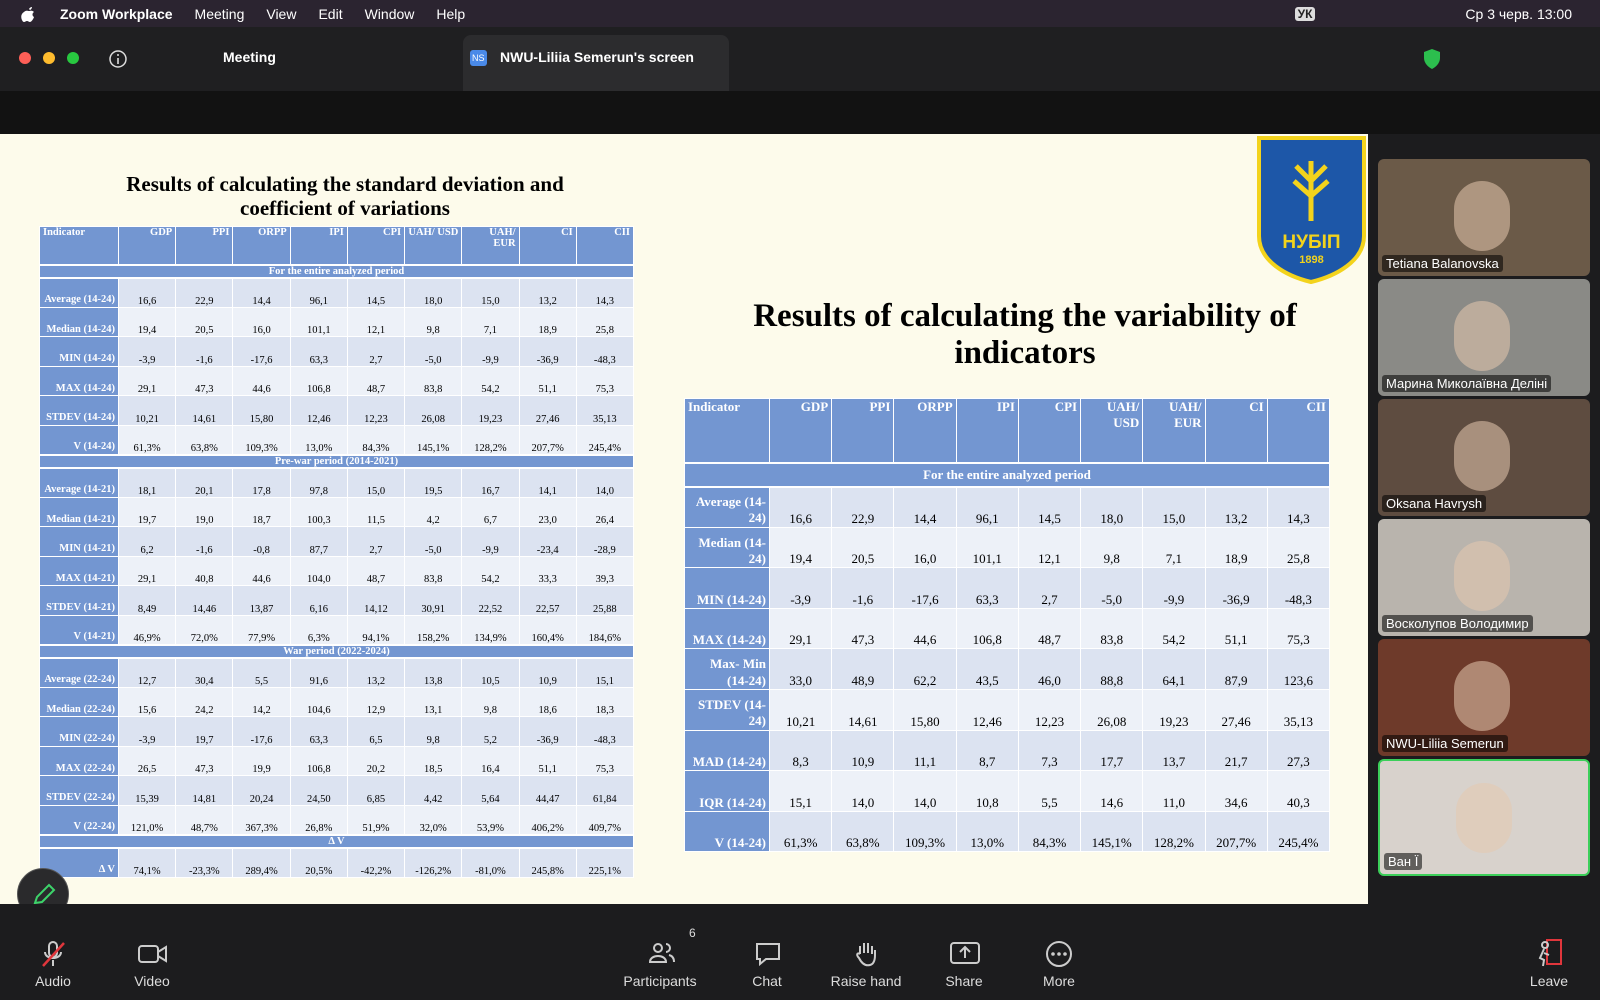 This screenshot has height=1000, width=1600. I want to click on value-cell: 63,8%, so click(204, 439).